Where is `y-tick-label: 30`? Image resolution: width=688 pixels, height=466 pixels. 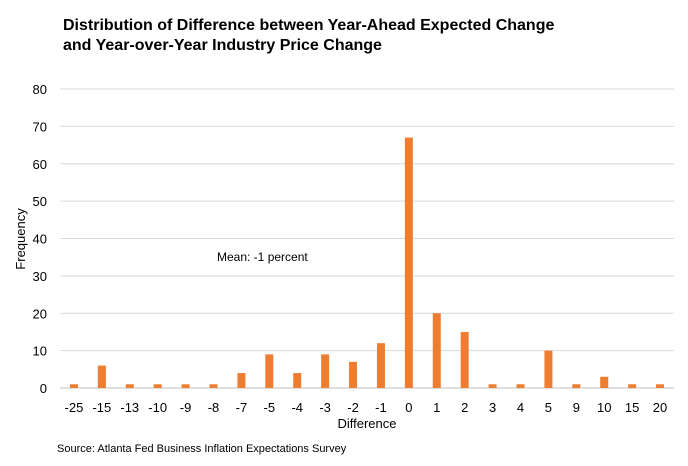 y-tick-label: 30 is located at coordinates (40, 276).